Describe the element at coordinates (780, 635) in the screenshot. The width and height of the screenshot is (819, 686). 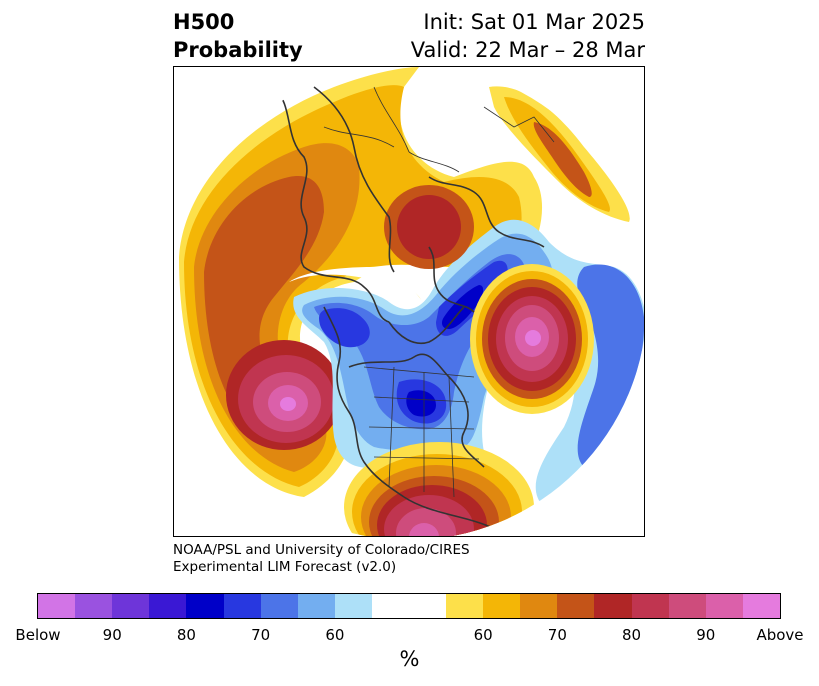
I see `colorbar-tick-label: Above` at that location.